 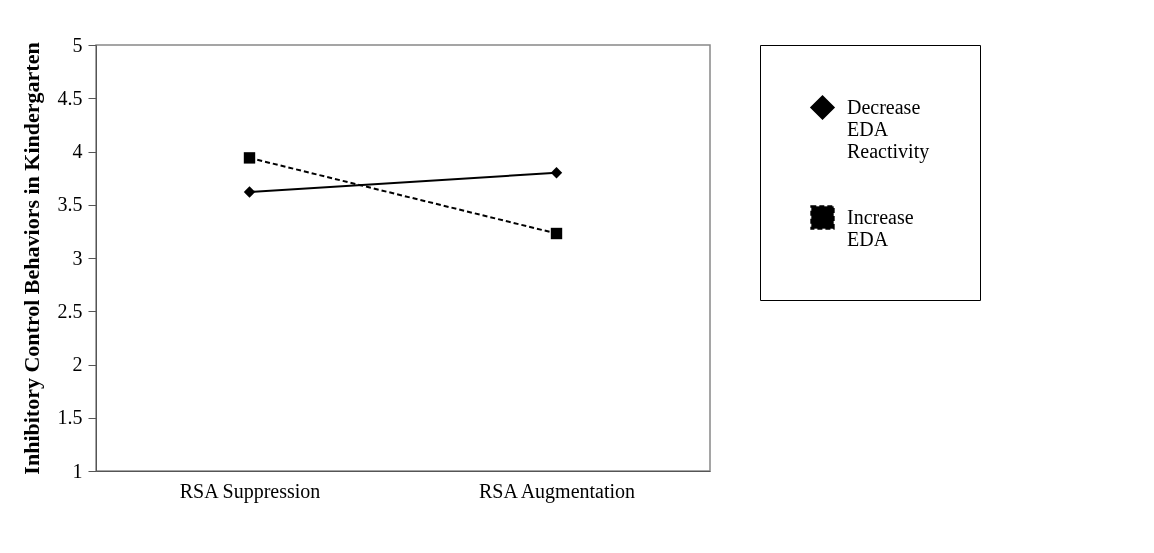 What do you see at coordinates (77, 257) in the screenshot?
I see `y-tick-label: 3` at bounding box center [77, 257].